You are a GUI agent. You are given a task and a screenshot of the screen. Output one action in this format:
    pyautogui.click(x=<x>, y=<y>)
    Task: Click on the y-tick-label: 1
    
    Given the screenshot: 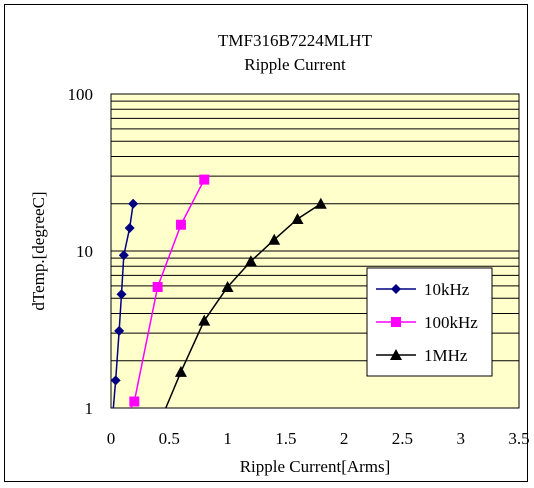 What is the action you would take?
    pyautogui.click(x=89, y=408)
    